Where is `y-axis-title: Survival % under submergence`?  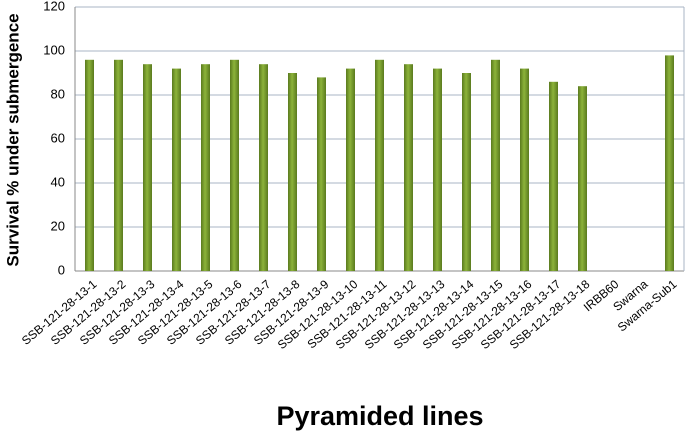 y-axis-title: Survival % under submergence is located at coordinates (12, 139).